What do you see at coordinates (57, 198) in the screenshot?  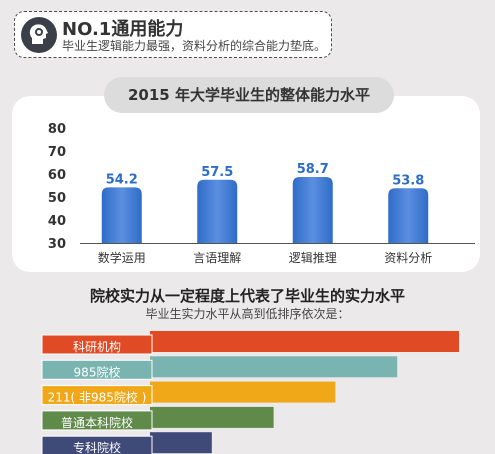 I see `y-tick-label: 50` at bounding box center [57, 198].